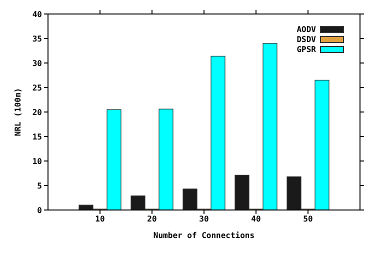 This screenshot has width=374, height=279. I want to click on y-tick-label: 35, so click(37, 39).